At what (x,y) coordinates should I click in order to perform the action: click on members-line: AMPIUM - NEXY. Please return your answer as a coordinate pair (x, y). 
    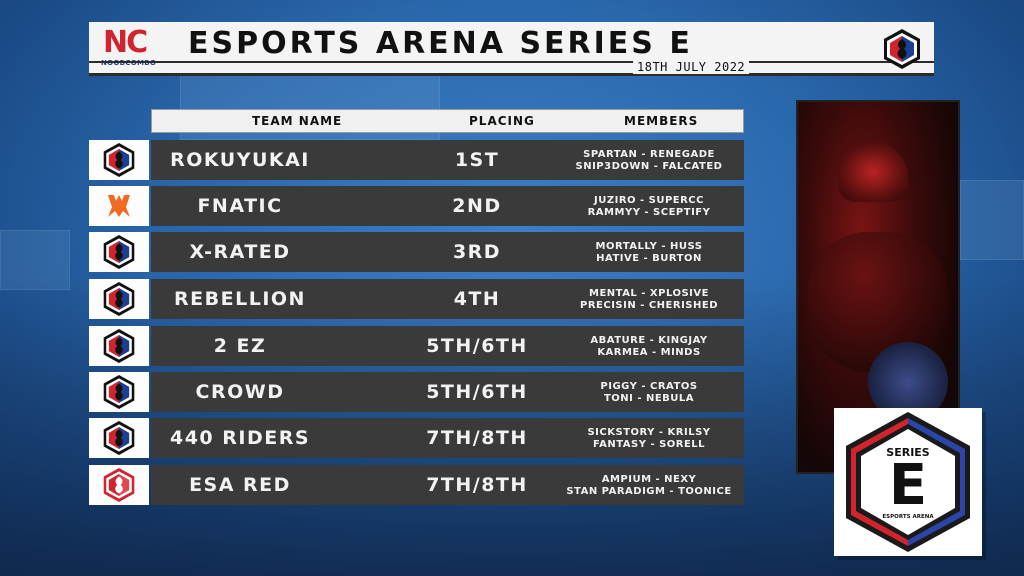
    Looking at the image, I should click on (649, 479).